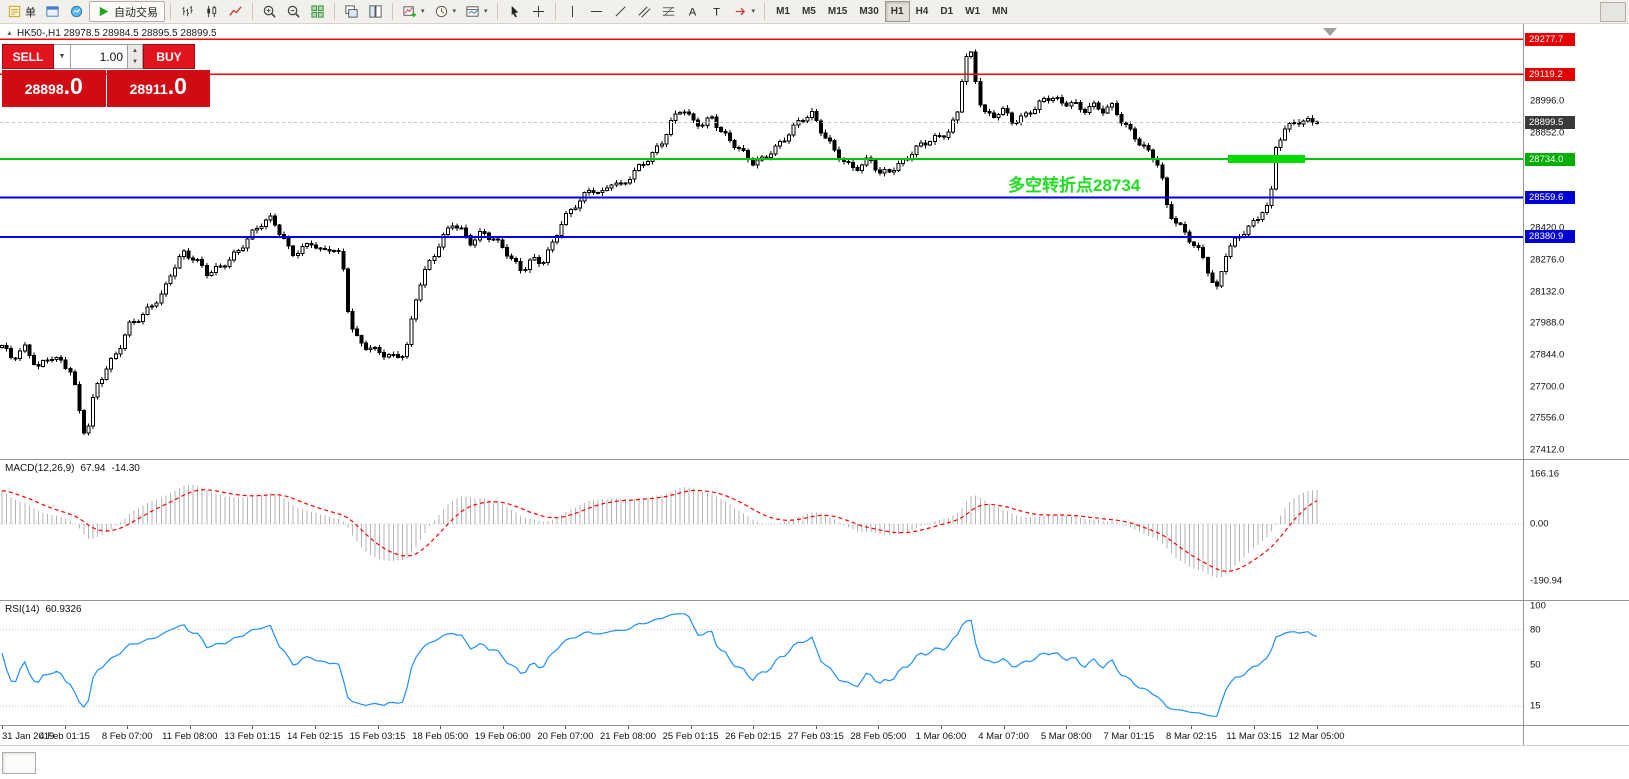  I want to click on text-tool-button: A, so click(692, 11).